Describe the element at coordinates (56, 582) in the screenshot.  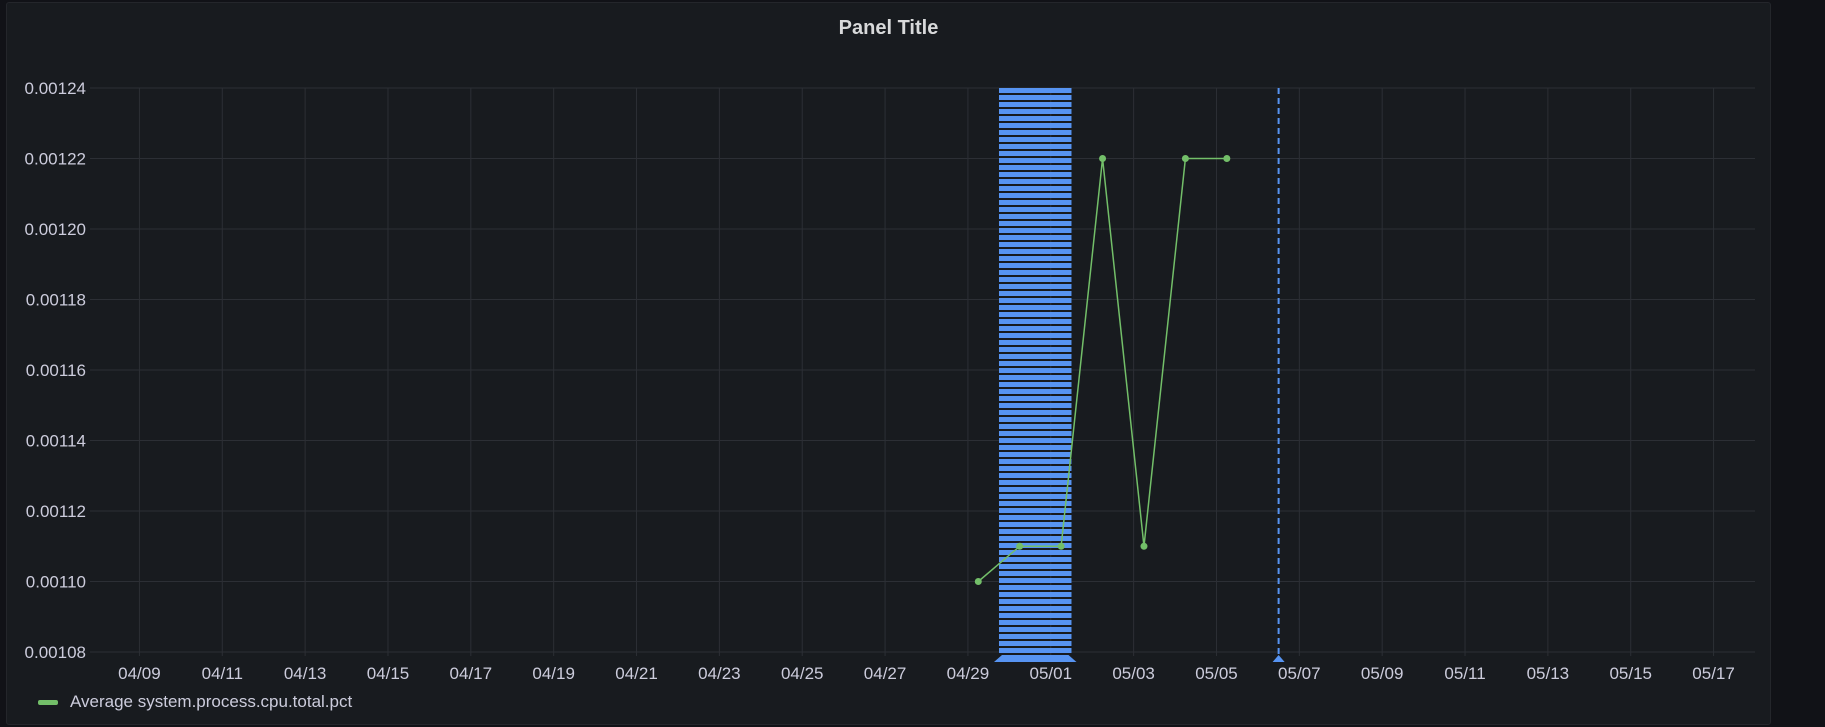
I see `y-tick-label: 0.00110` at that location.